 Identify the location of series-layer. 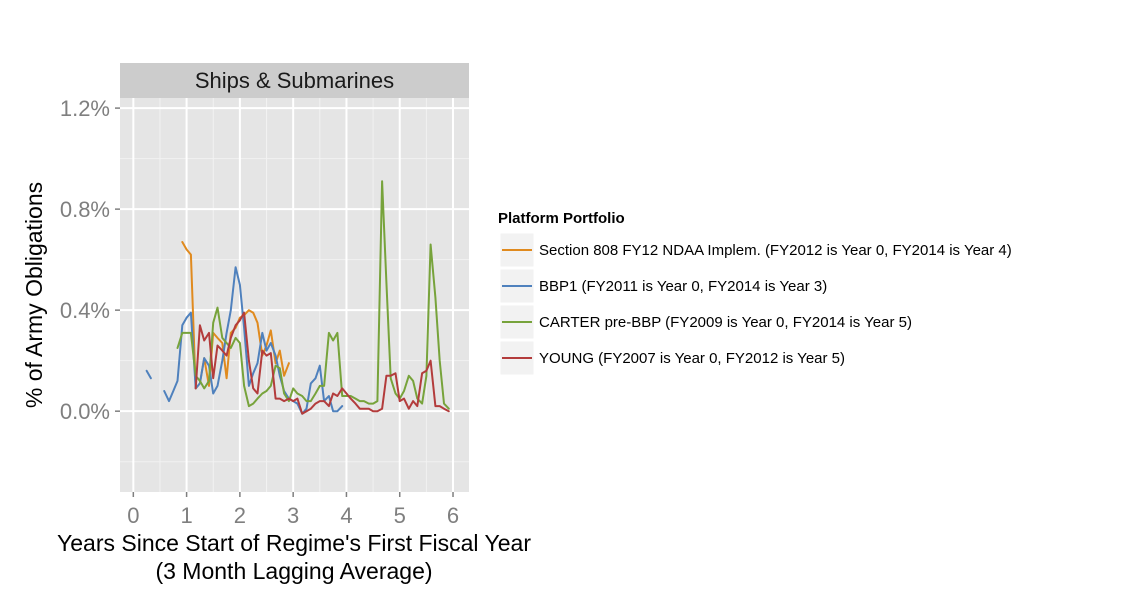
(297, 297).